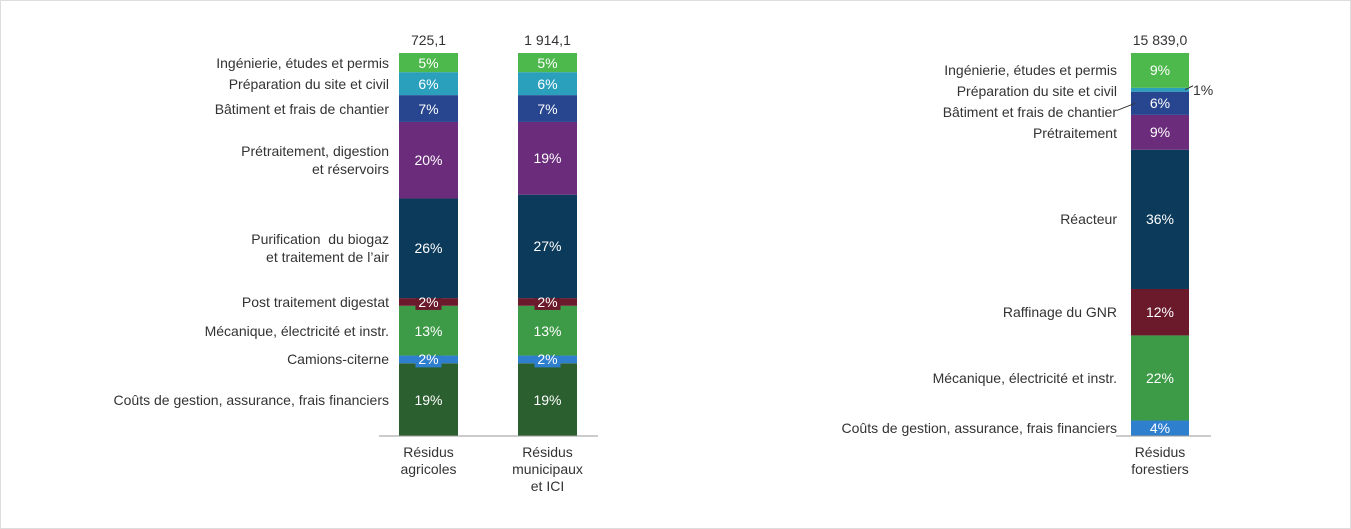  What do you see at coordinates (1203, 89) in the screenshot?
I see `value-label: 1%` at bounding box center [1203, 89].